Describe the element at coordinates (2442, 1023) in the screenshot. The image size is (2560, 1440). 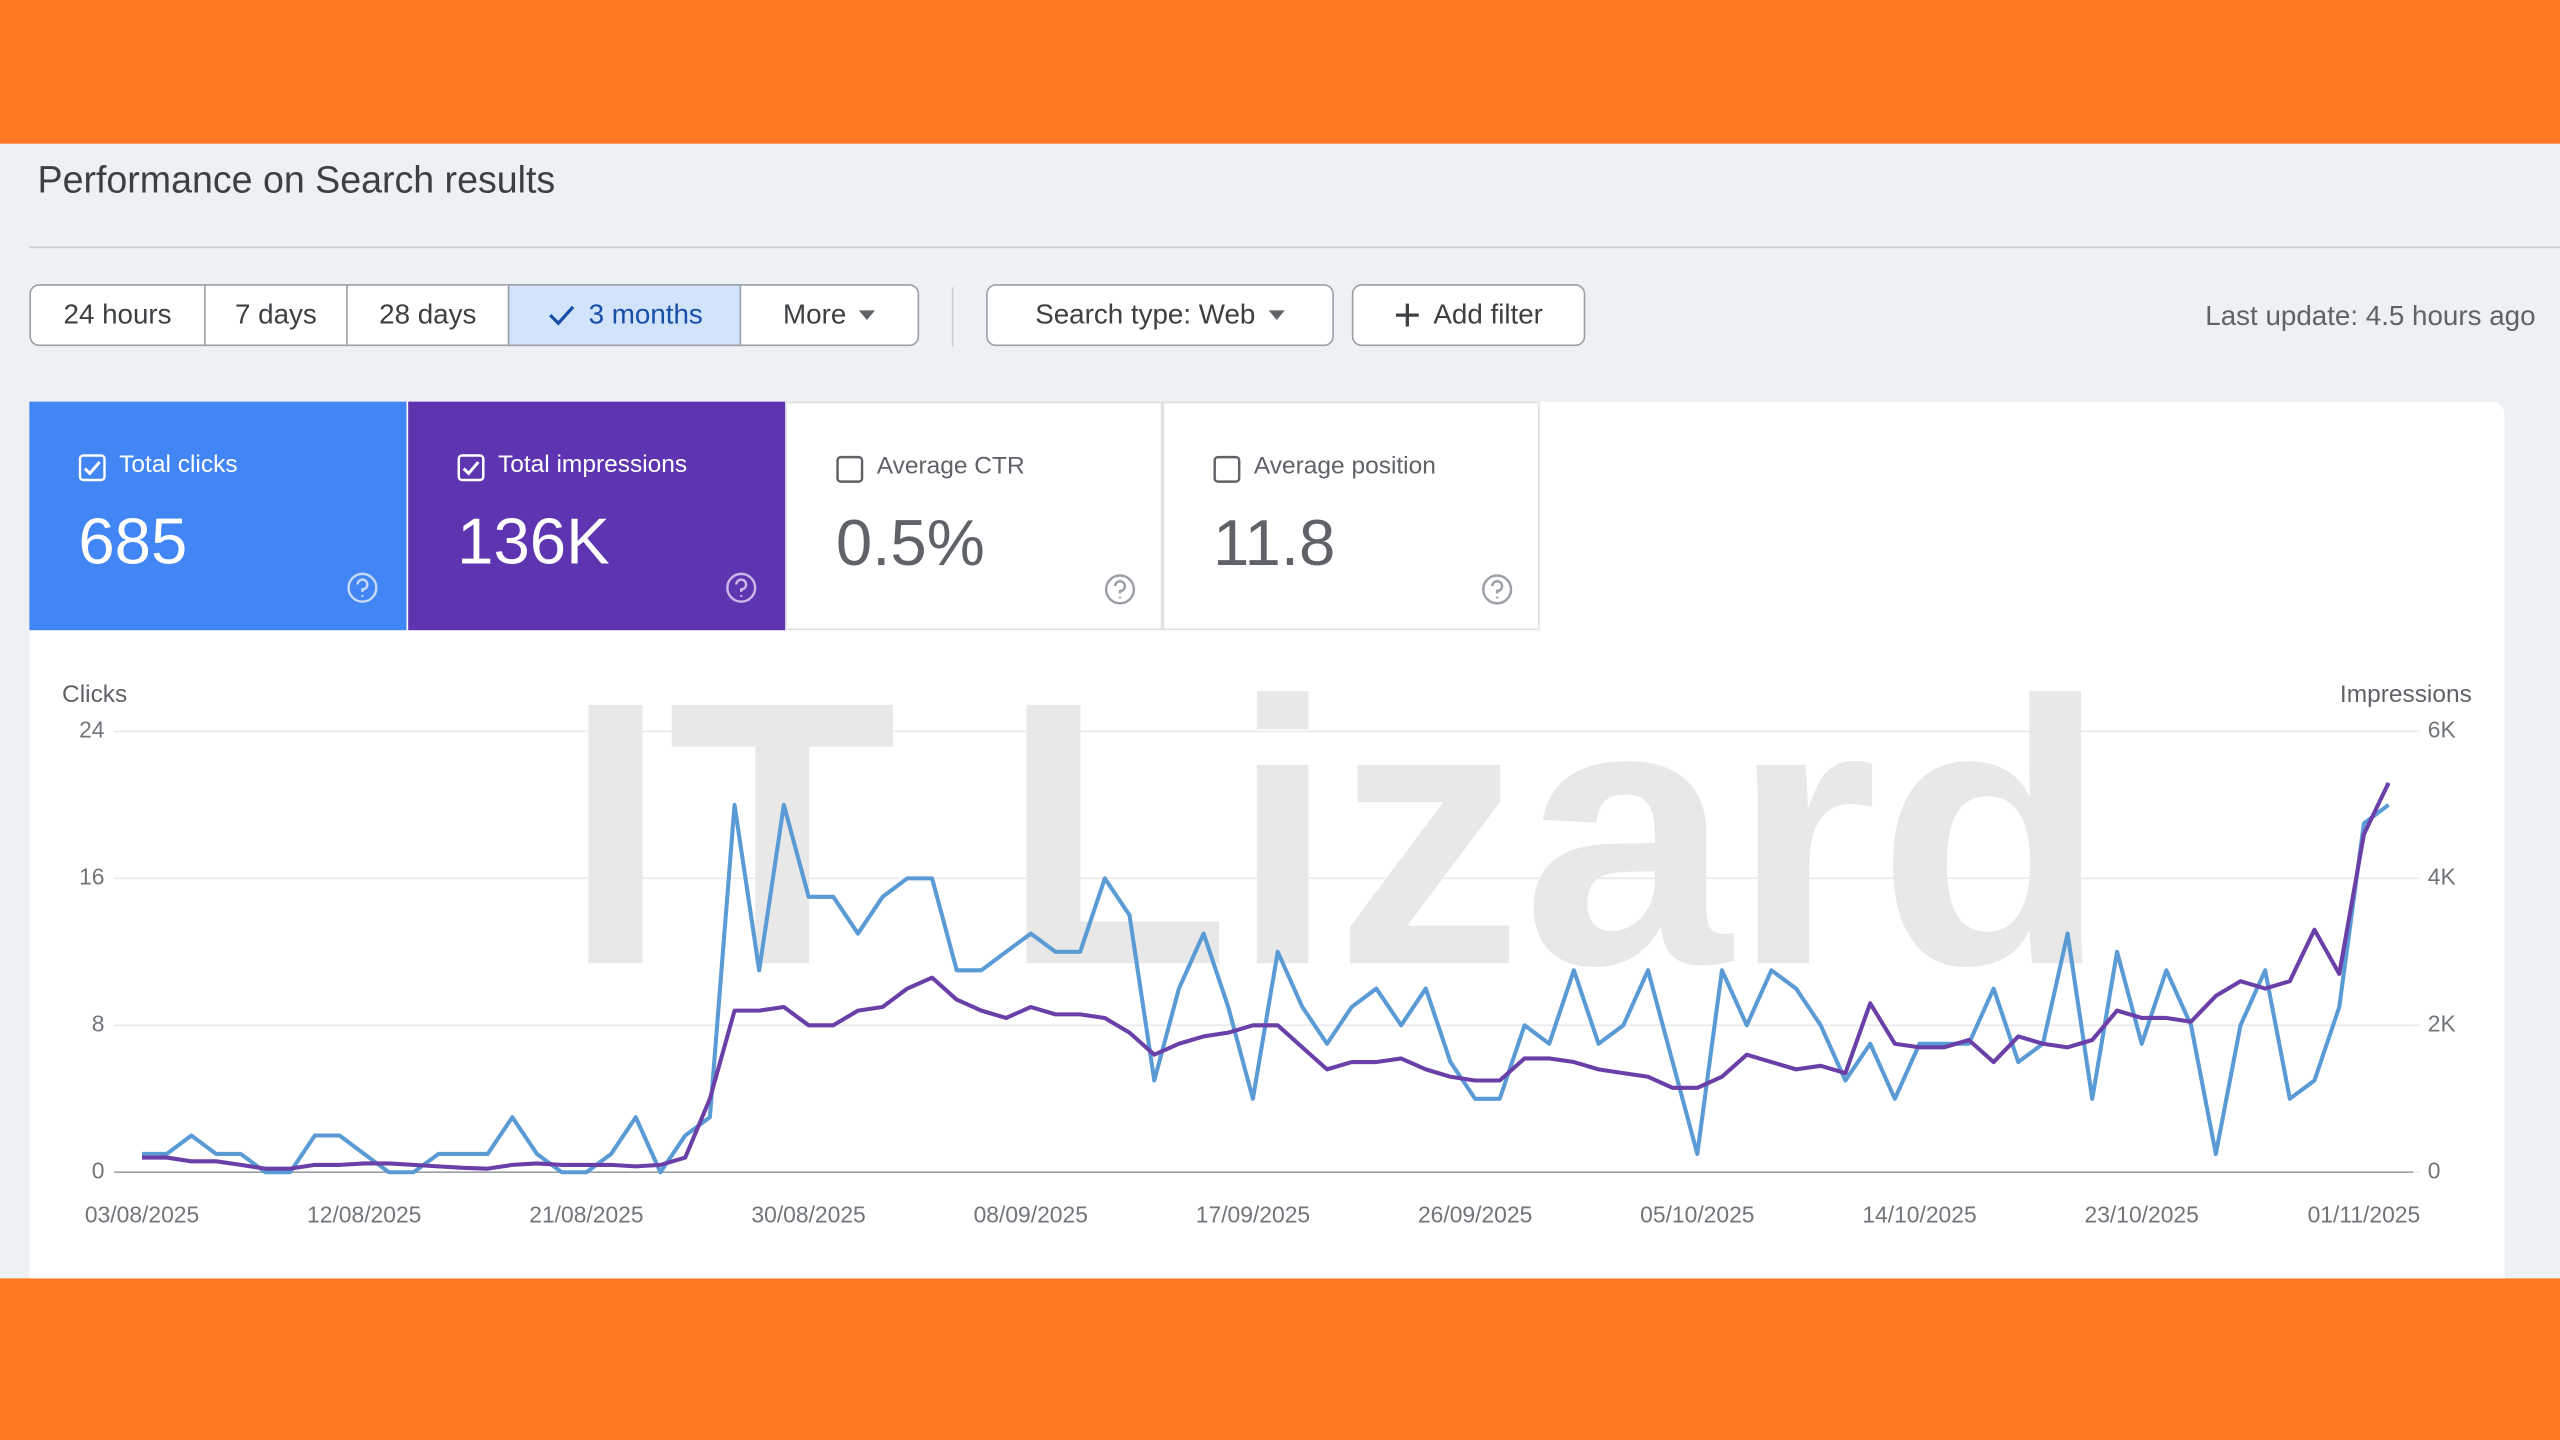
I see `y2-tick-label: 2K` at that location.